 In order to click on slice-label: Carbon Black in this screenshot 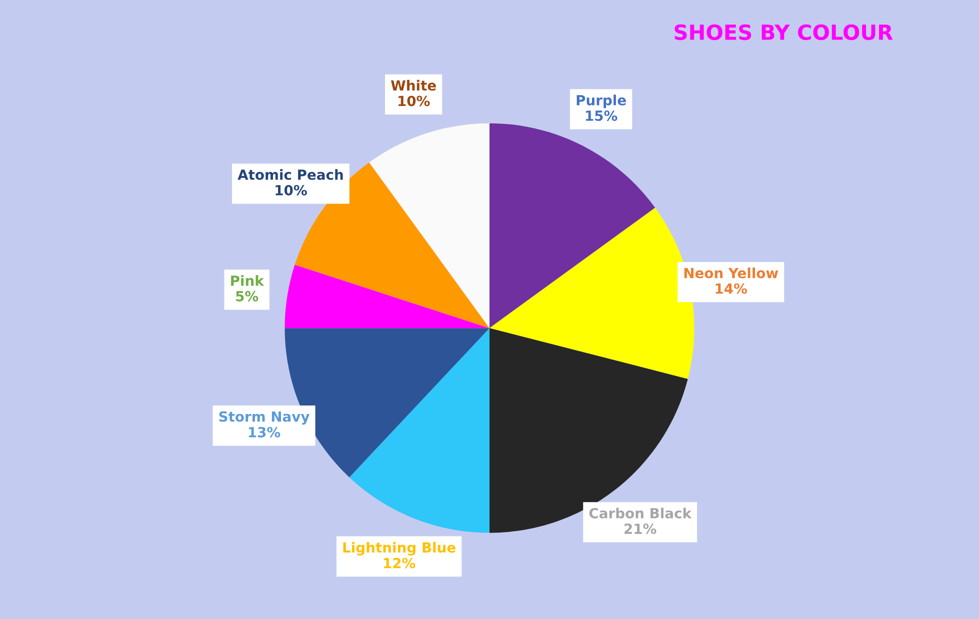, I will do `click(640, 513)`.